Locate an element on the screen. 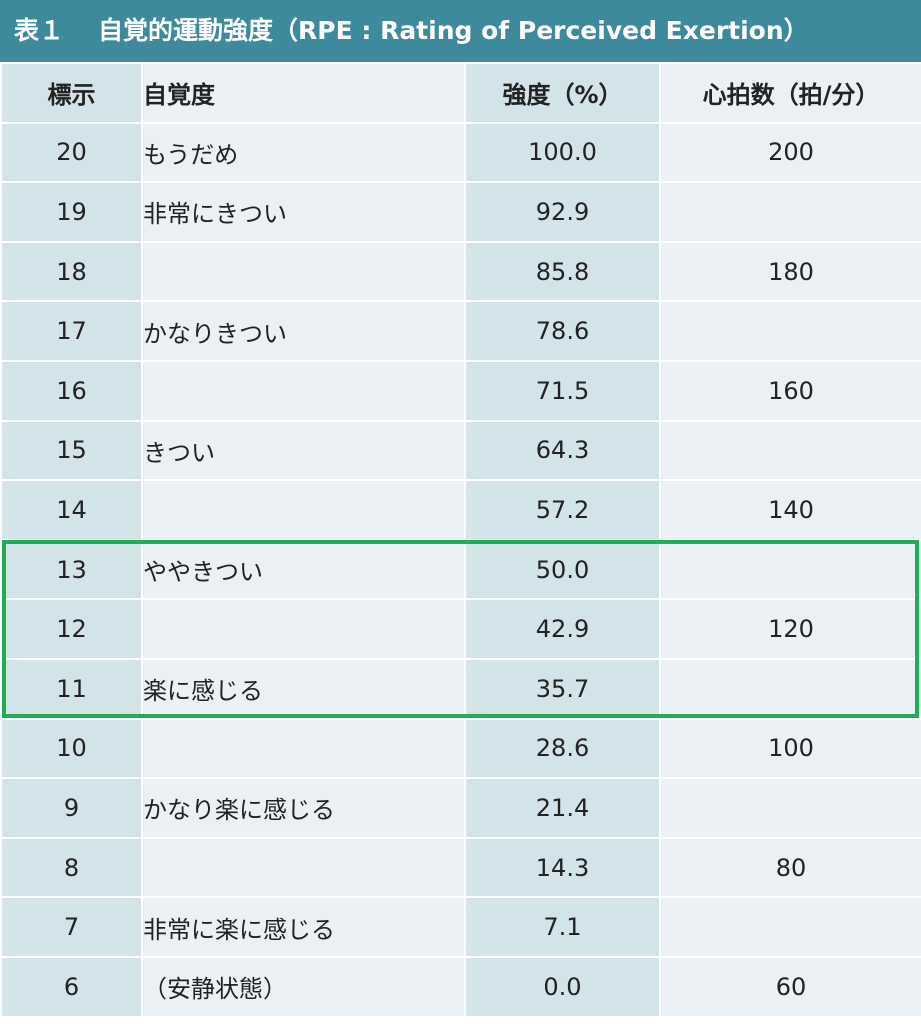  cell-heart-rate: 100 is located at coordinates (791, 748).